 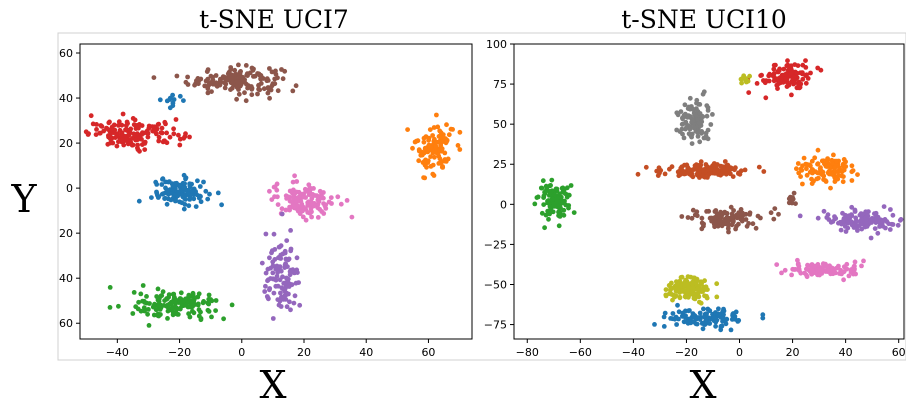 What do you see at coordinates (66, 278) in the screenshot?
I see `left-y-tick-label: 40` at bounding box center [66, 278].